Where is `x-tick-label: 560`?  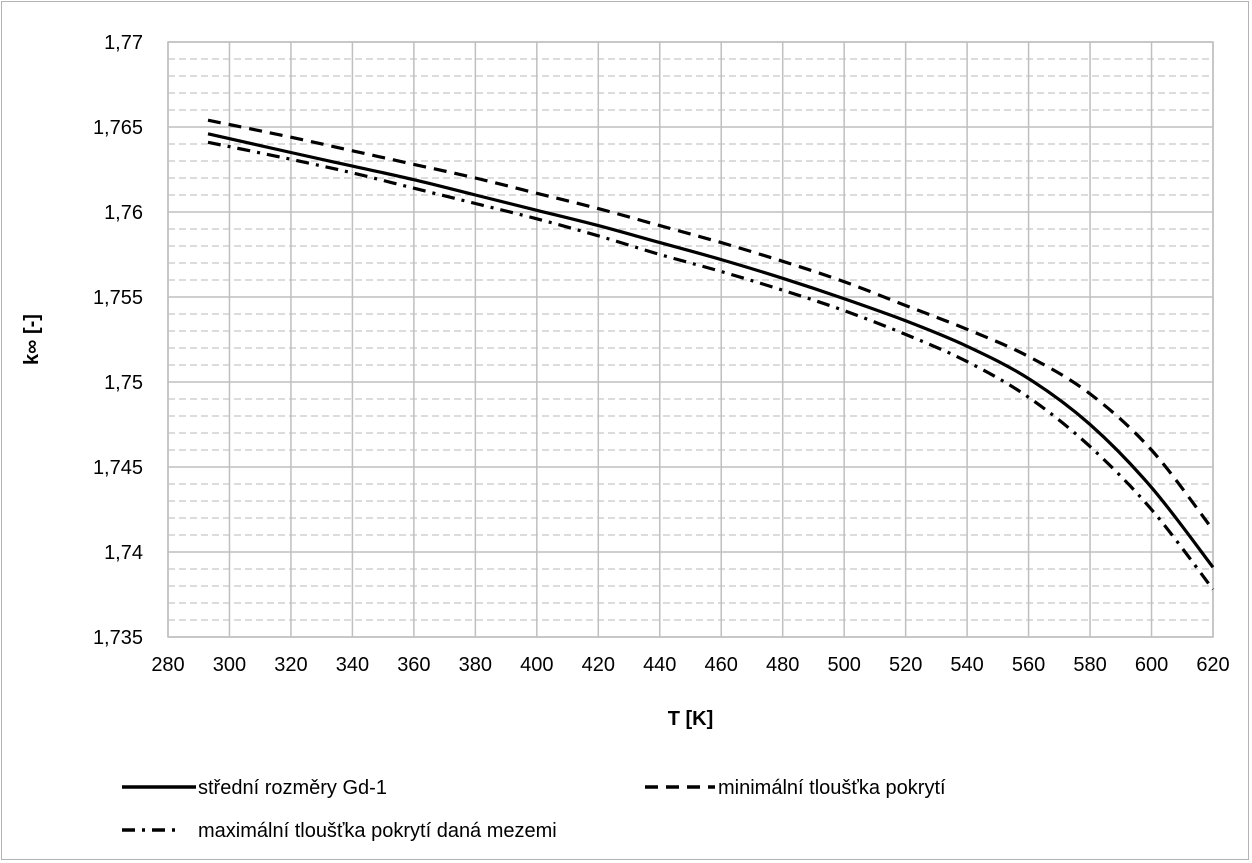 x-tick-label: 560 is located at coordinates (1028, 665).